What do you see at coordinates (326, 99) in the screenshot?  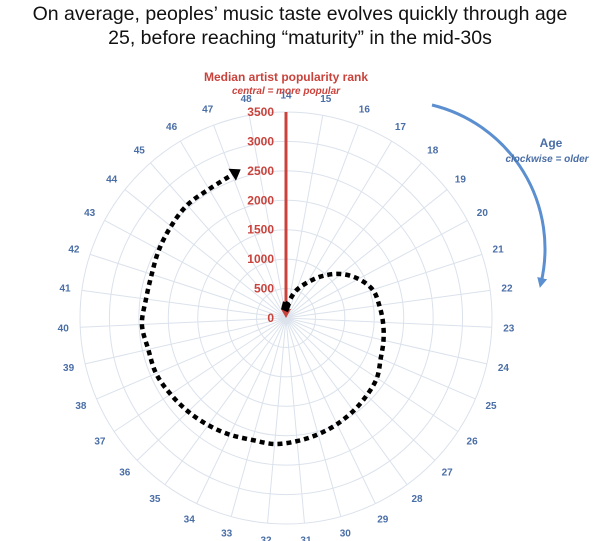 I see `age-tick-15: 15` at bounding box center [326, 99].